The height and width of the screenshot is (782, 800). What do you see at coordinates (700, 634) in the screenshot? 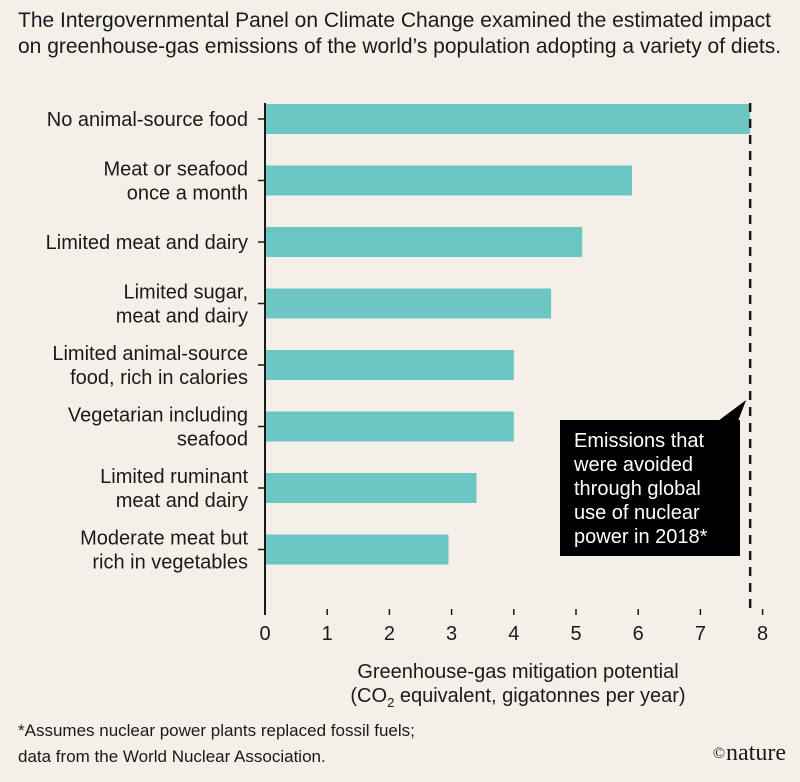
I see `x-tick-label-7: 7` at bounding box center [700, 634].